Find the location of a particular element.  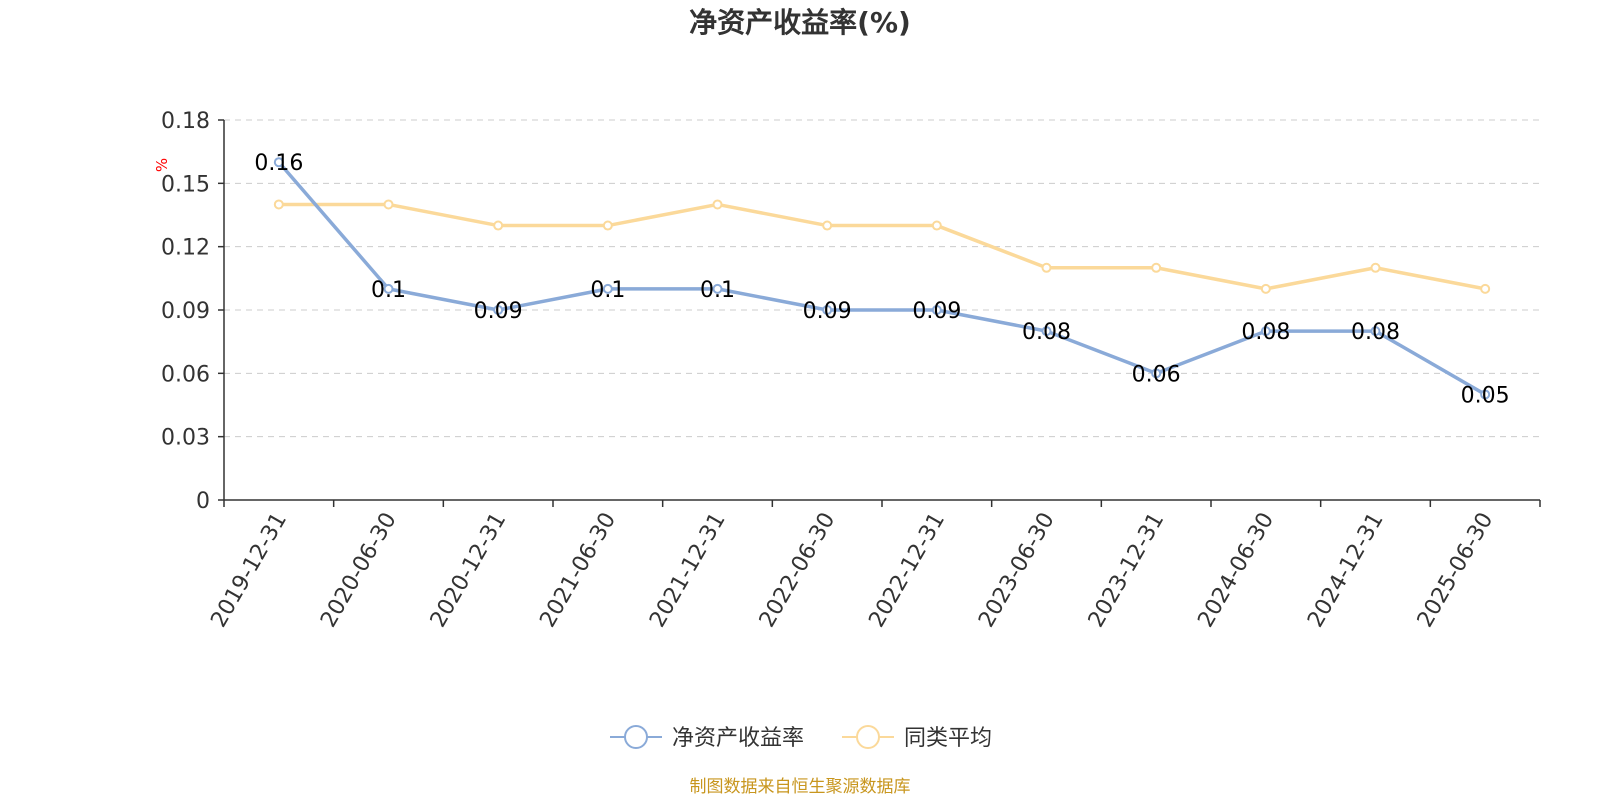

x-tick-label: 2020-12-31 is located at coordinates (469, 570).